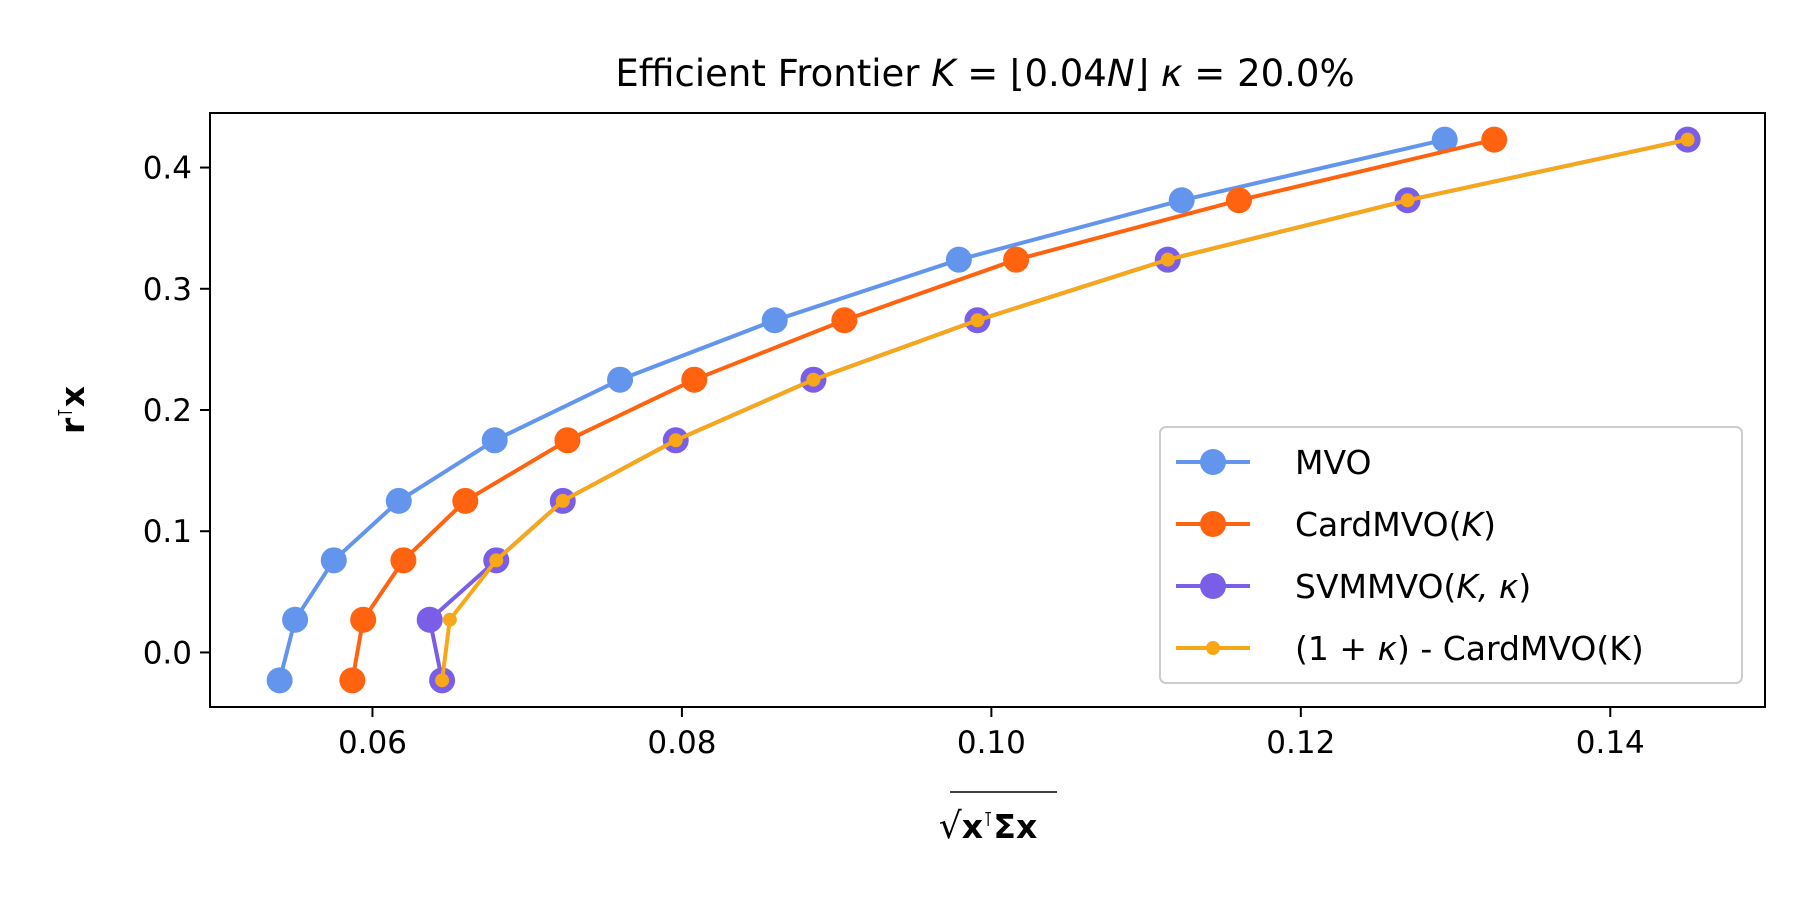 This screenshot has height=900, width=1800. I want to click on title-k: K, so click(944, 73).